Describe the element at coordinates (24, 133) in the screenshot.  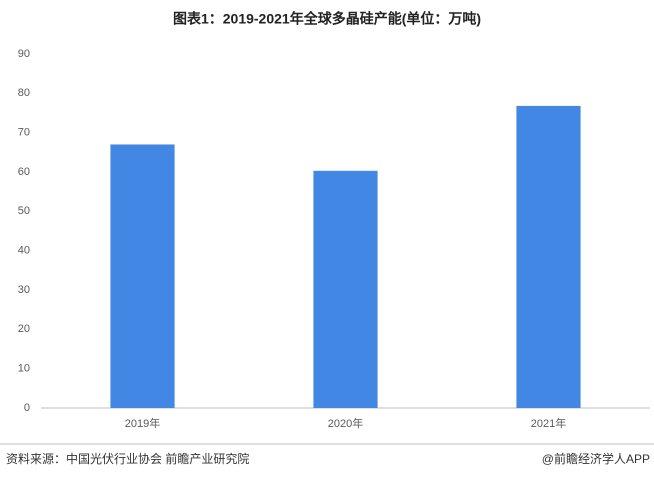
I see `y-tick-label: 70` at that location.